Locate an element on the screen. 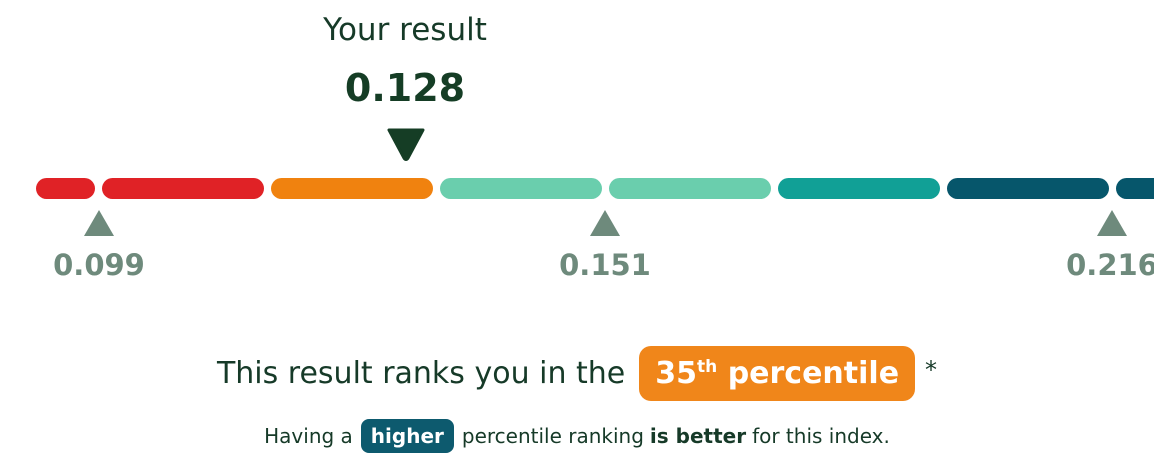 This screenshot has height=454, width=1154. scale-label: 0.216 is located at coordinates (1110, 265).